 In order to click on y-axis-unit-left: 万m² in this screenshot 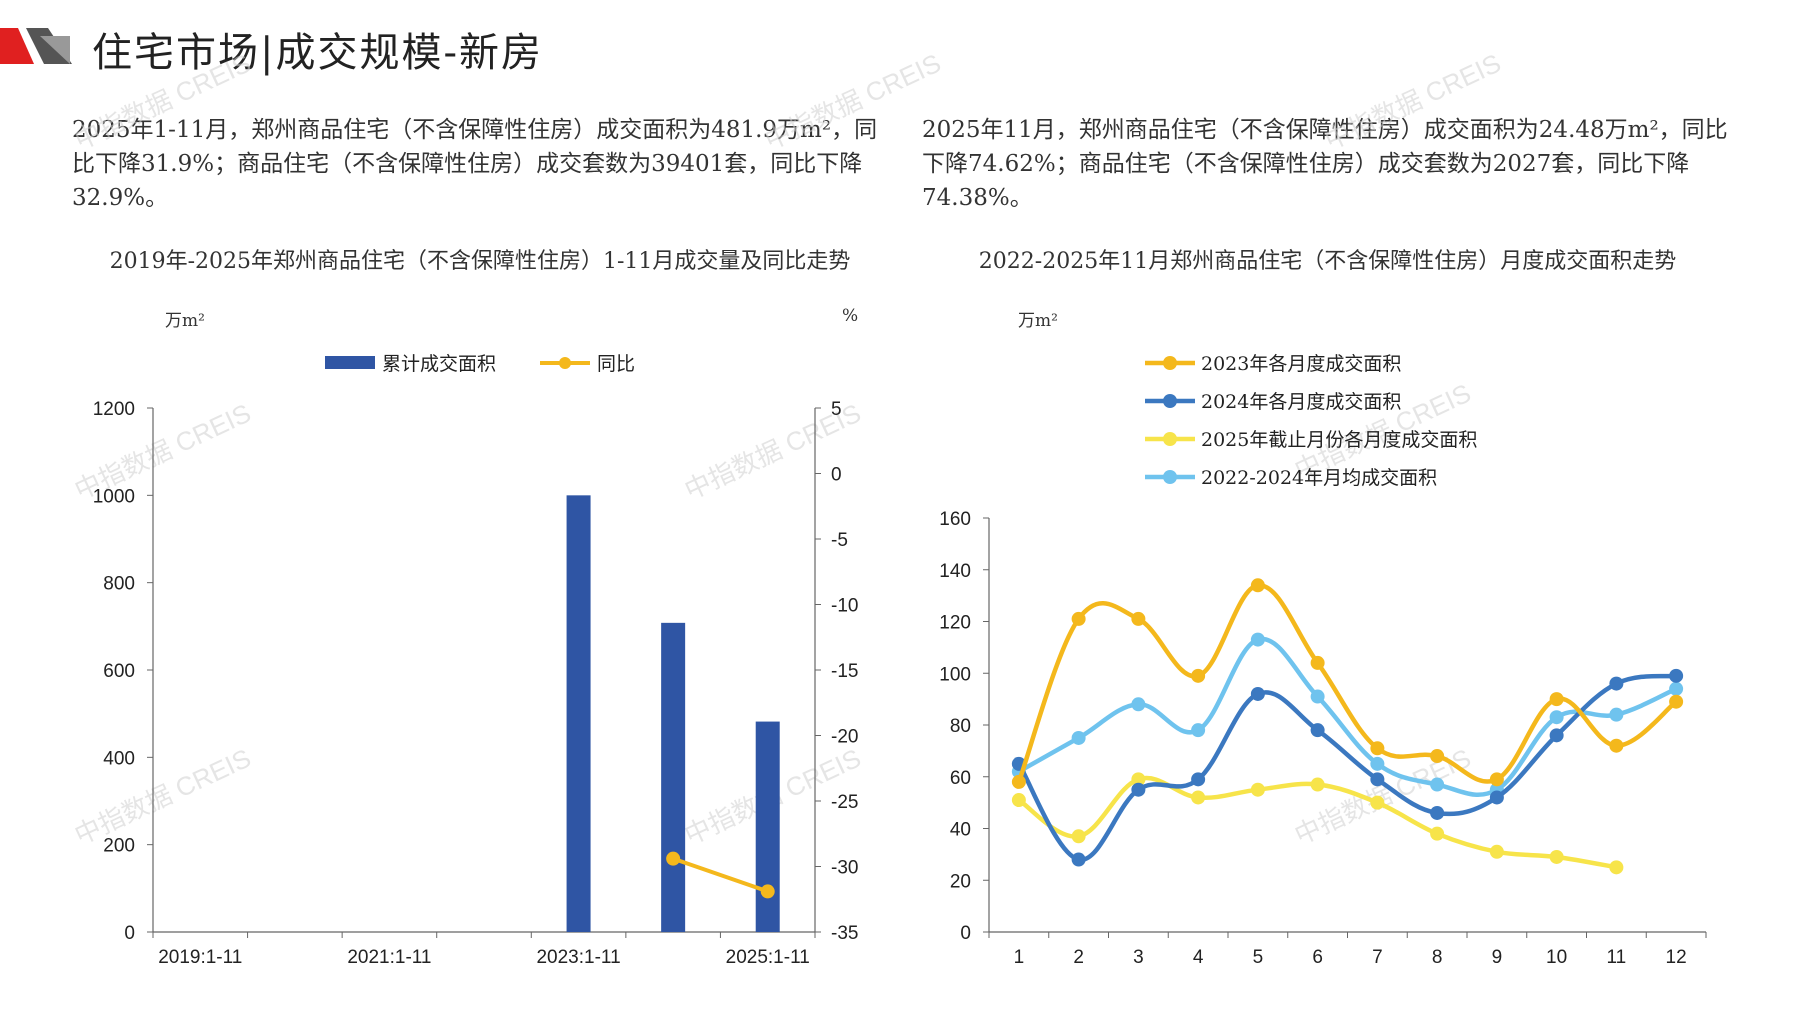, I will do `click(185, 321)`.